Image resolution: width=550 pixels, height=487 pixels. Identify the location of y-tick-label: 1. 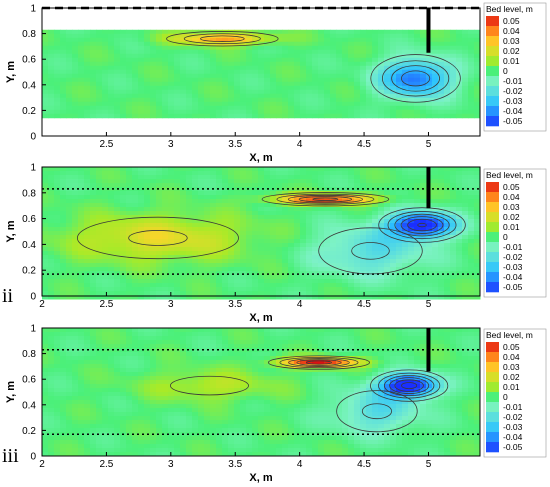
(33, 9).